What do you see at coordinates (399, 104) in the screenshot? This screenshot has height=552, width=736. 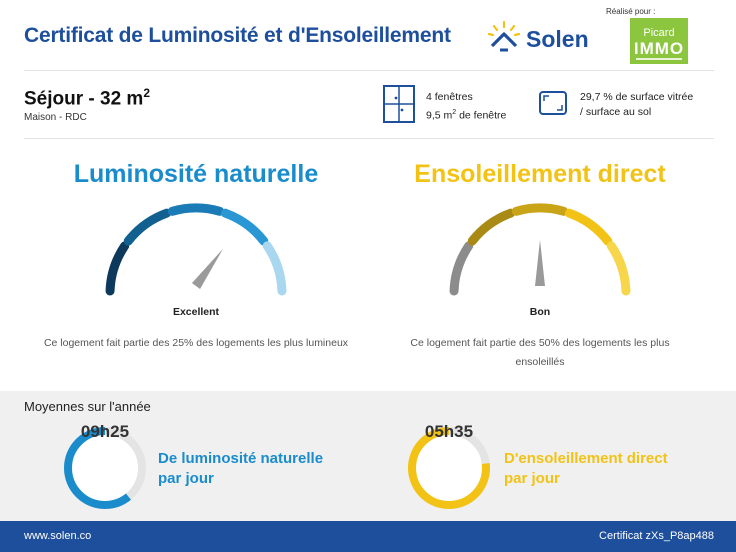 I see `window-icon` at bounding box center [399, 104].